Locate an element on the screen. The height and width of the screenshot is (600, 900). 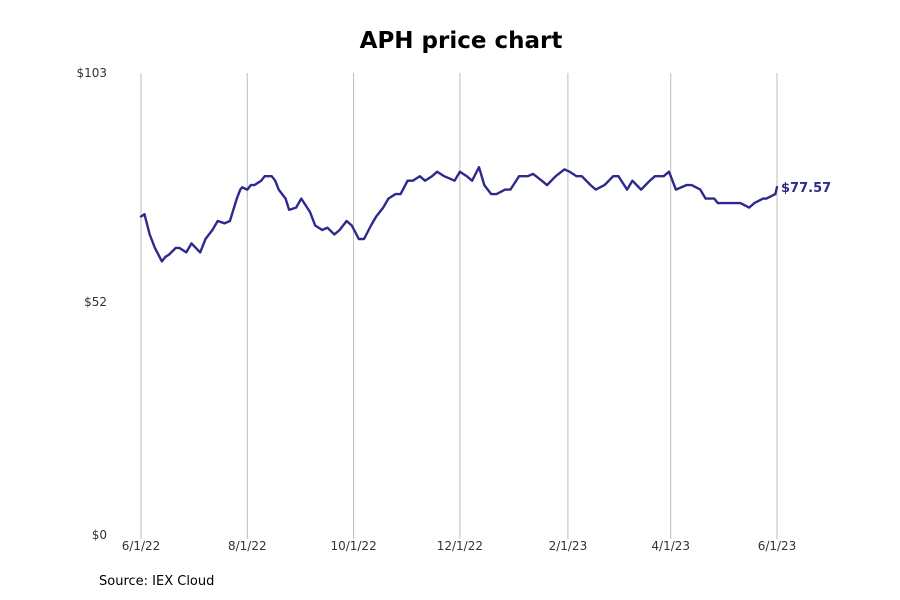
source-note: Source: IEX Cloud is located at coordinates (157, 581).